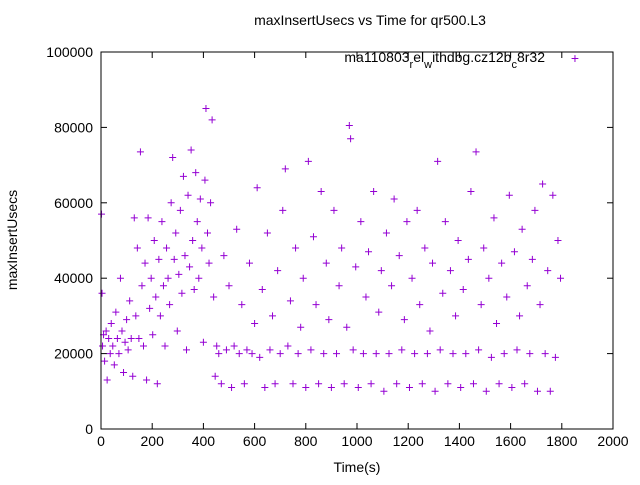  I want to click on x-axis-label: Time(s), so click(357, 467).